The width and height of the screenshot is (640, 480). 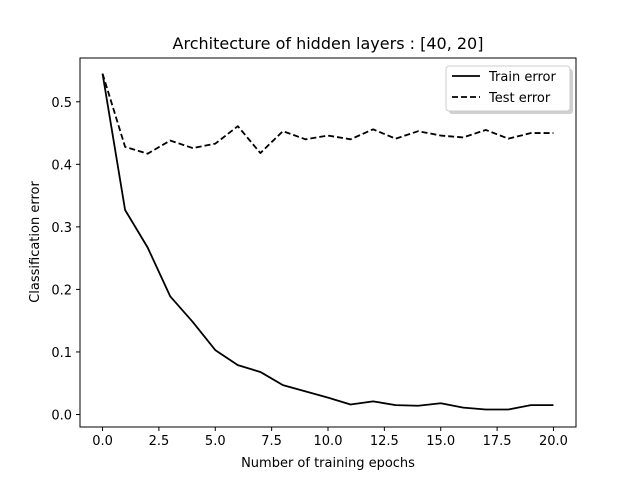 What do you see at coordinates (519, 98) in the screenshot?
I see `legend-label-test: Test error` at bounding box center [519, 98].